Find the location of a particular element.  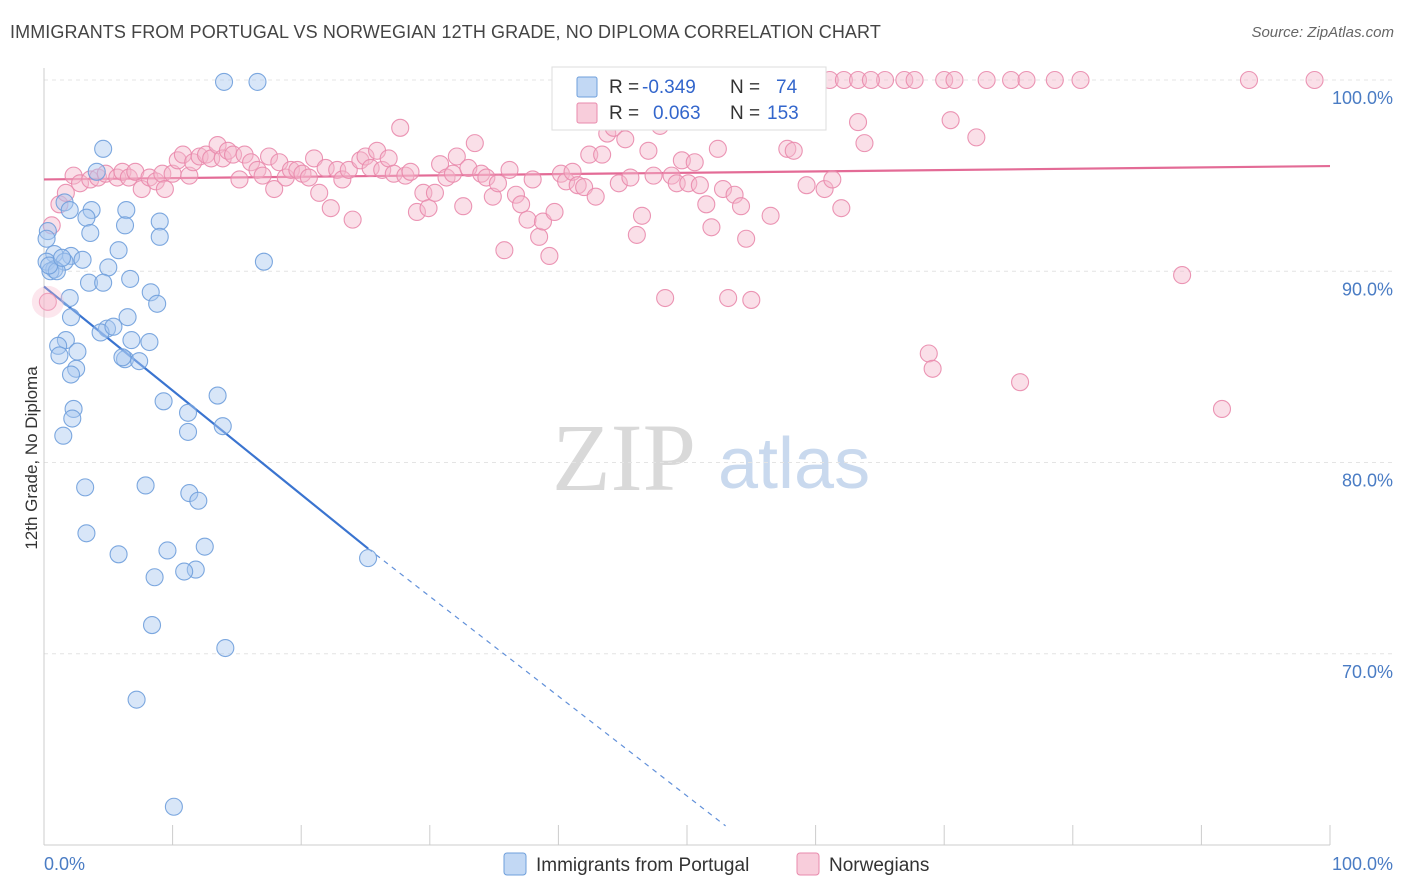

source-credit: Source: ZipAtlas.com is located at coordinates (1322, 32).